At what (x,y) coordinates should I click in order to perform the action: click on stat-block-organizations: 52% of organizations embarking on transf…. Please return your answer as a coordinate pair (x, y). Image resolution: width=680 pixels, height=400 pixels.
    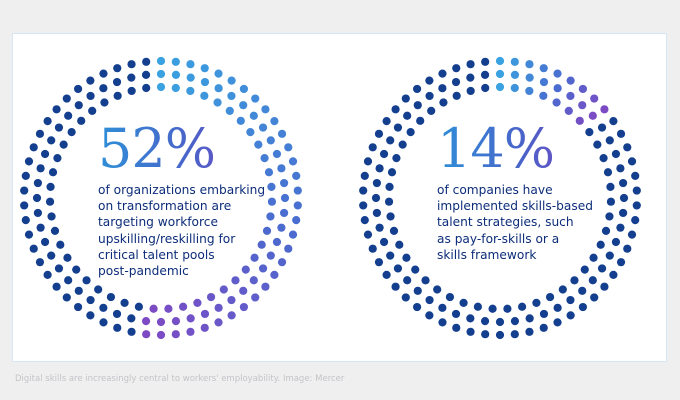
    Looking at the image, I should click on (181, 200).